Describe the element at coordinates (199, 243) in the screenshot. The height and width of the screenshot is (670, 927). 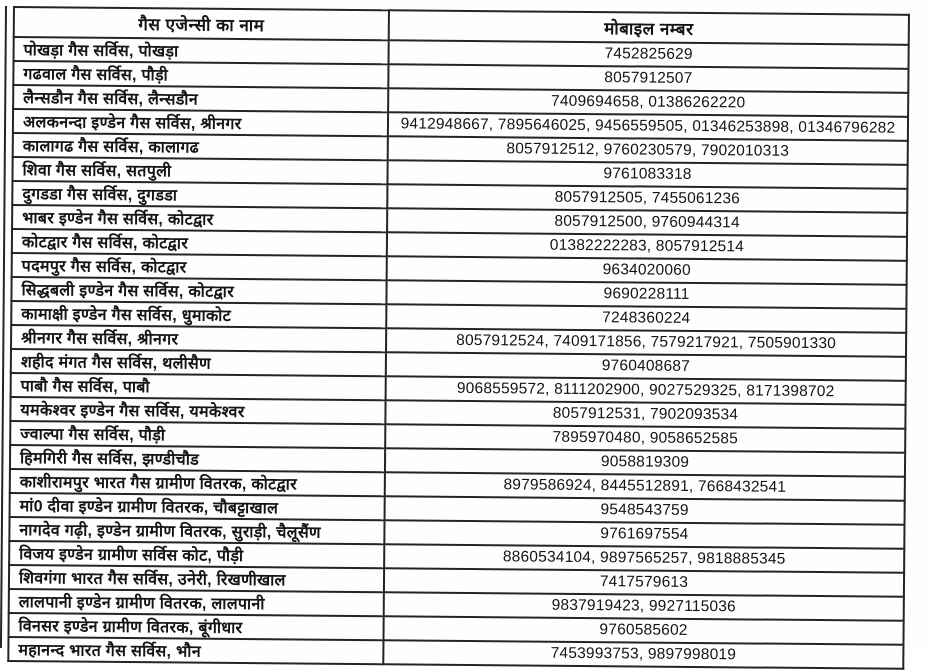
I see `agency-name-cell: कोटद्वार गैस सर्विस, कोटद्वार` at that location.